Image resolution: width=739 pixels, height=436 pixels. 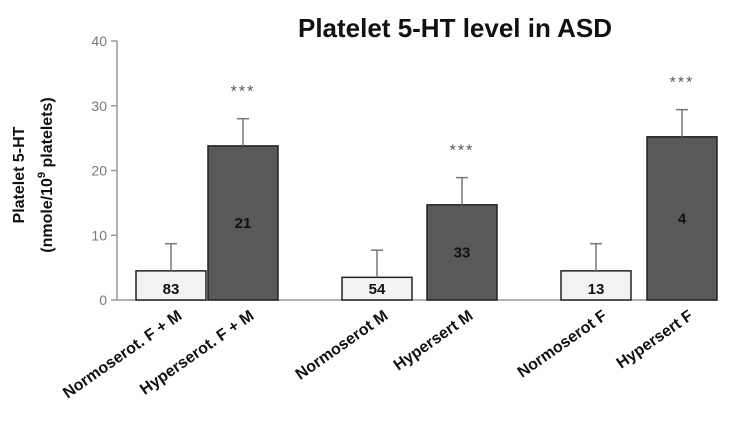 I want to click on sample-size-label: 4, so click(x=682, y=218).